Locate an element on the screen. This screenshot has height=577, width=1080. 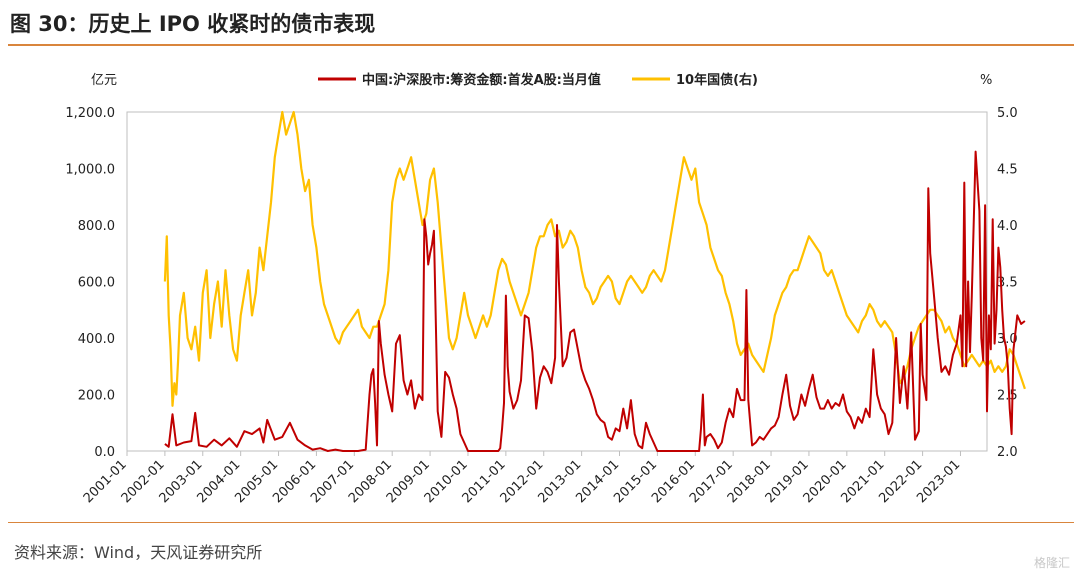
left-tick-label: 0.0 is located at coordinates (104, 452).